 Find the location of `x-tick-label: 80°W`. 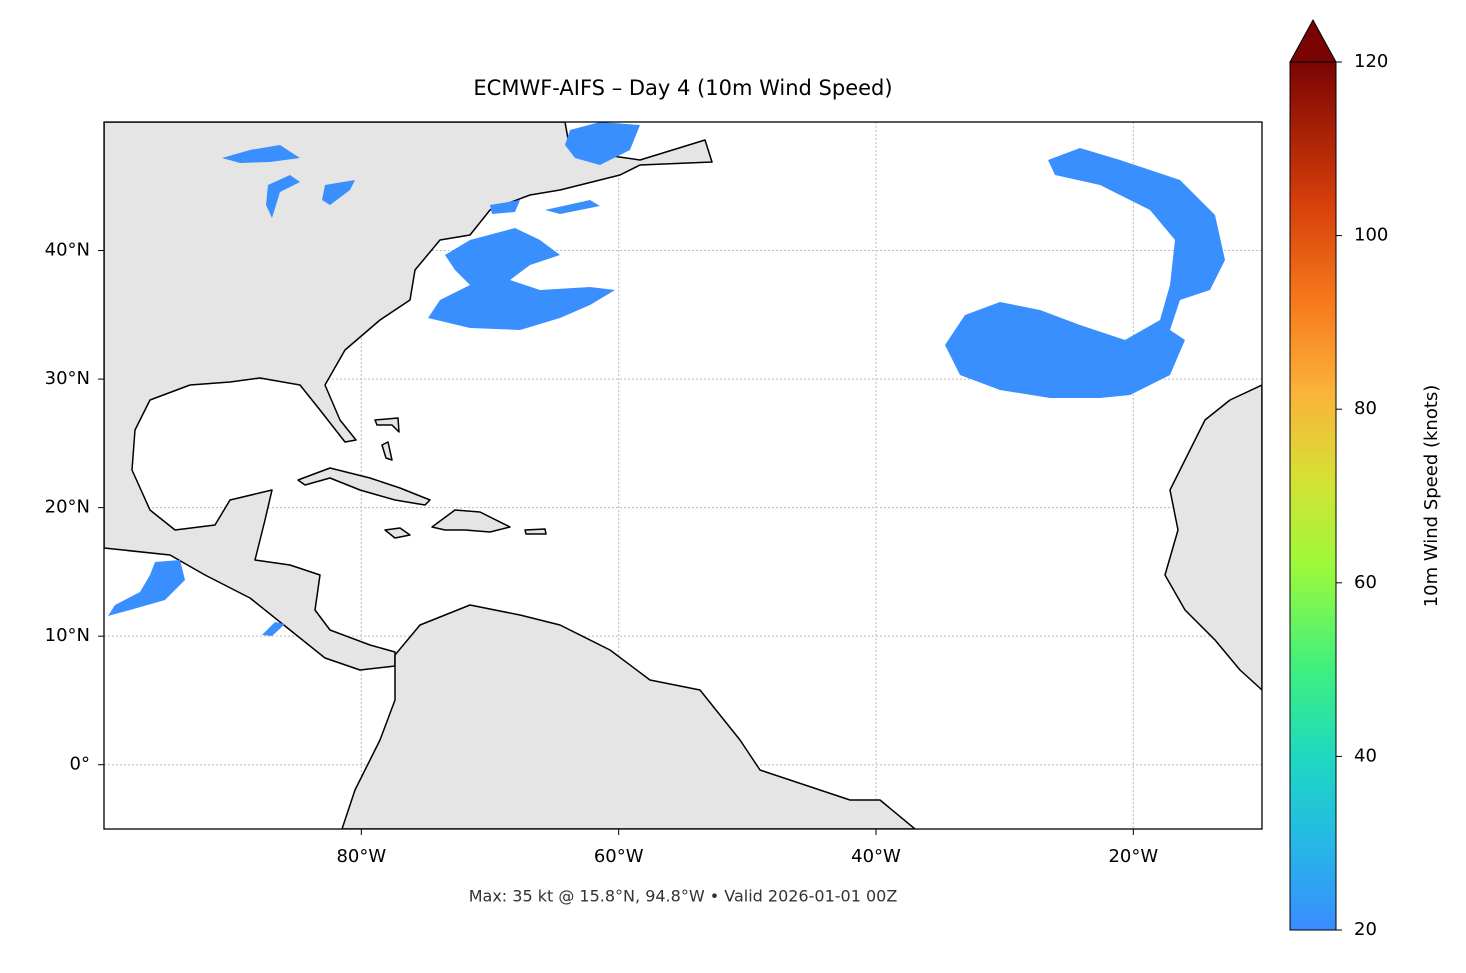

x-tick-label: 80°W is located at coordinates (361, 856).